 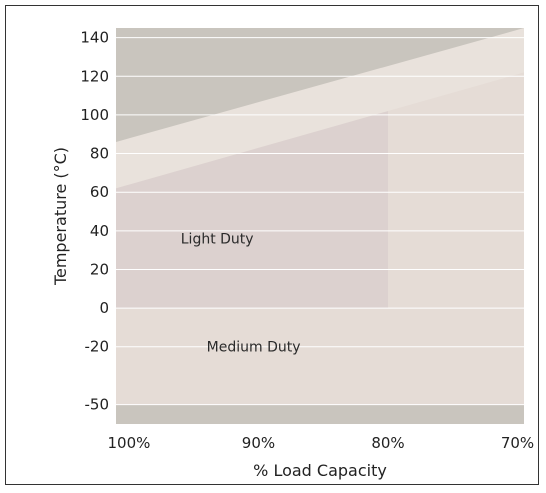 I want to click on y-tick-label: -50, so click(x=97, y=405).